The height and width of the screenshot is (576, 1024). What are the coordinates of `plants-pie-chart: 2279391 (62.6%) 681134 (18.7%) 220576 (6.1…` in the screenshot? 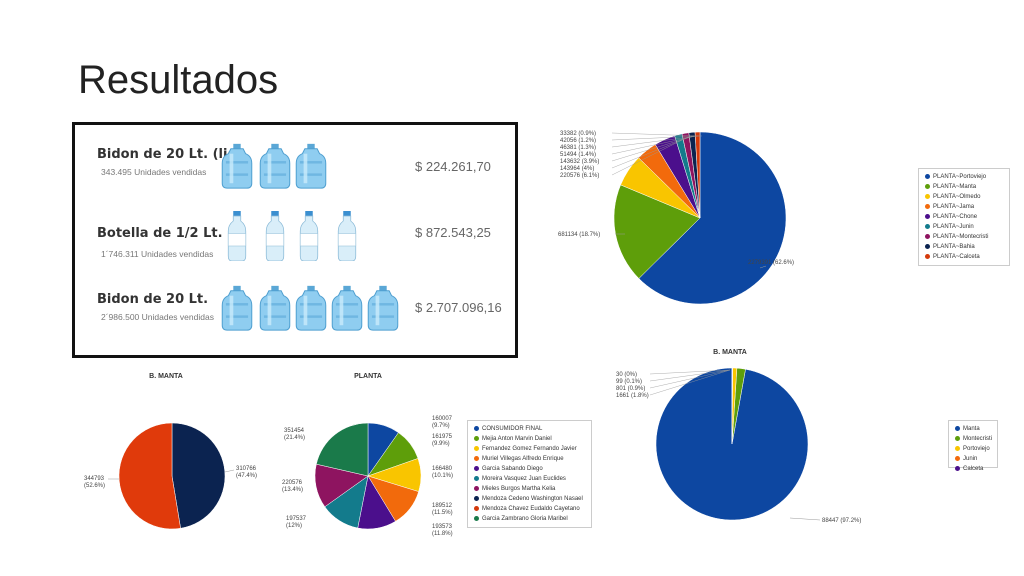 It's located at (676, 218).